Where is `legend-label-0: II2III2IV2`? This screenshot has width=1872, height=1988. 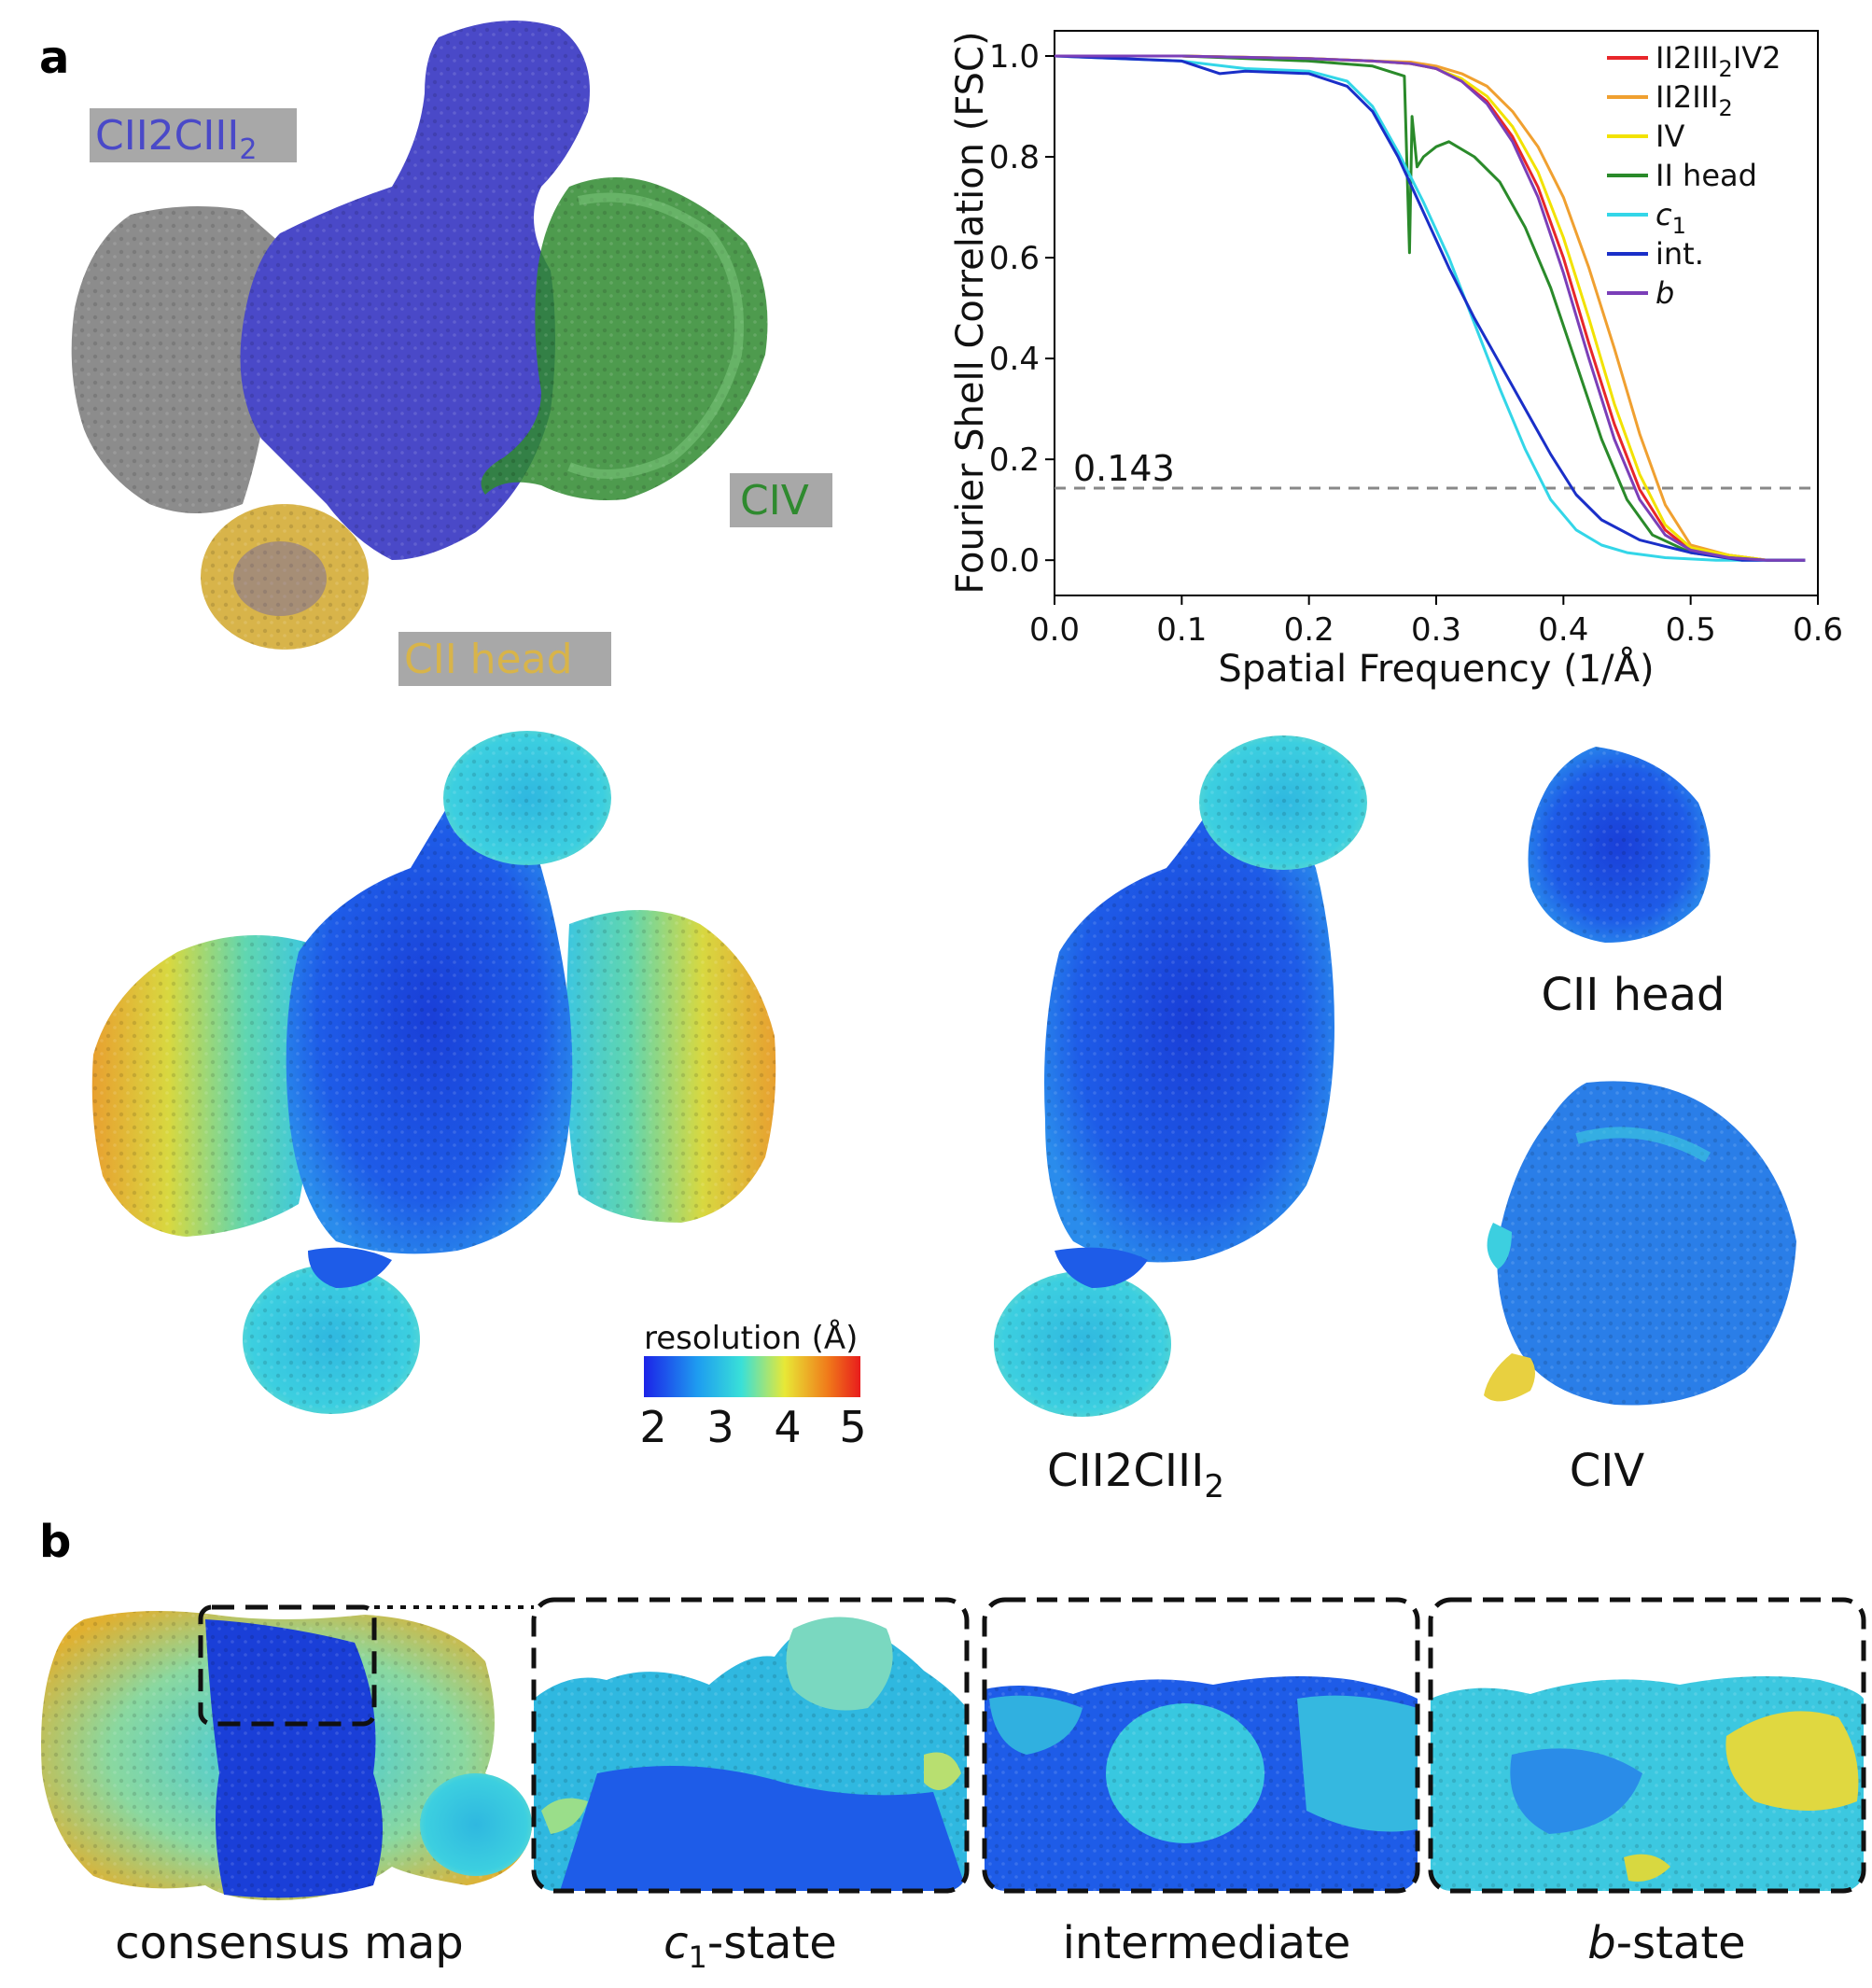 legend-label-0: II2III2IV2 is located at coordinates (1718, 61).